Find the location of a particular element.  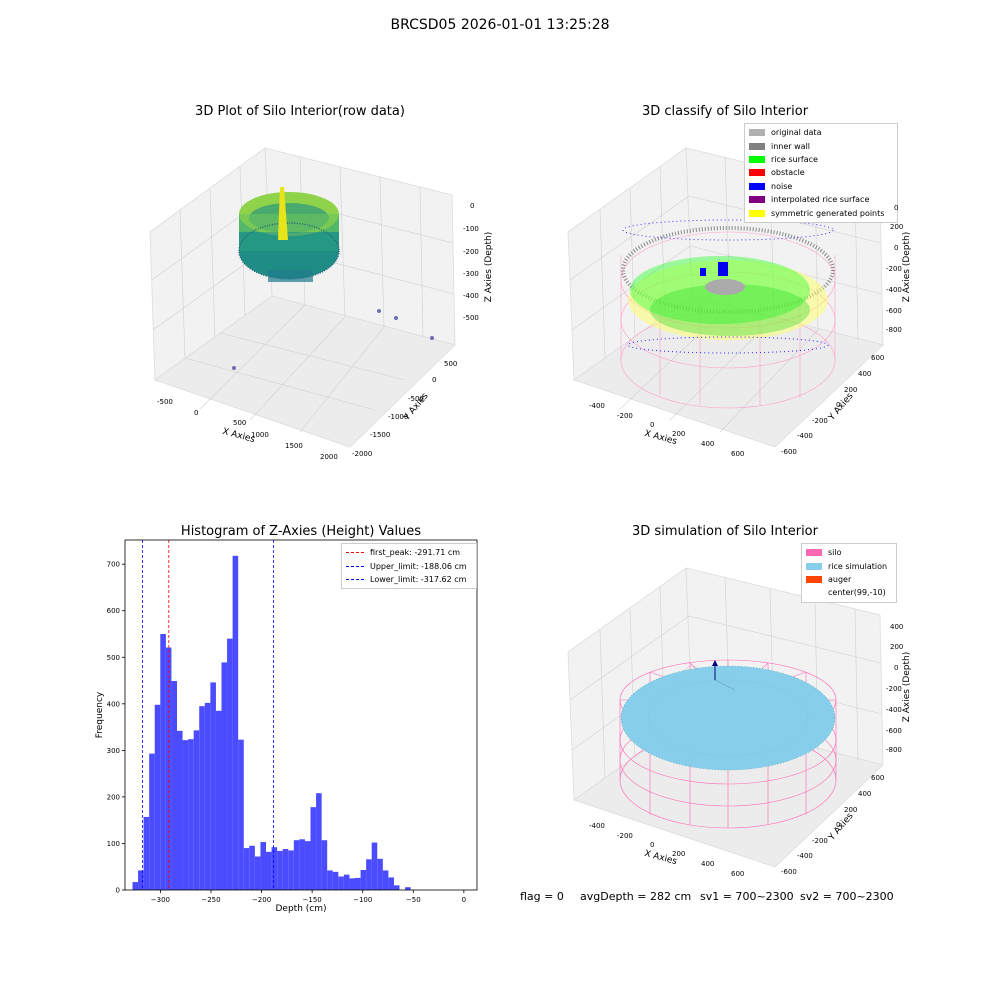

classify-ztick: -400 is located at coordinates (894, 290).